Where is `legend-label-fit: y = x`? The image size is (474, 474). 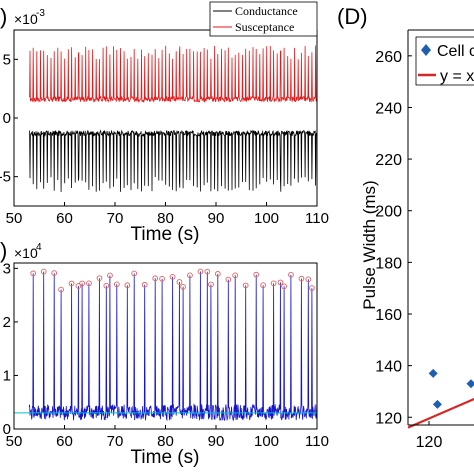 legend-label-fit: y = x is located at coordinates (457, 76).